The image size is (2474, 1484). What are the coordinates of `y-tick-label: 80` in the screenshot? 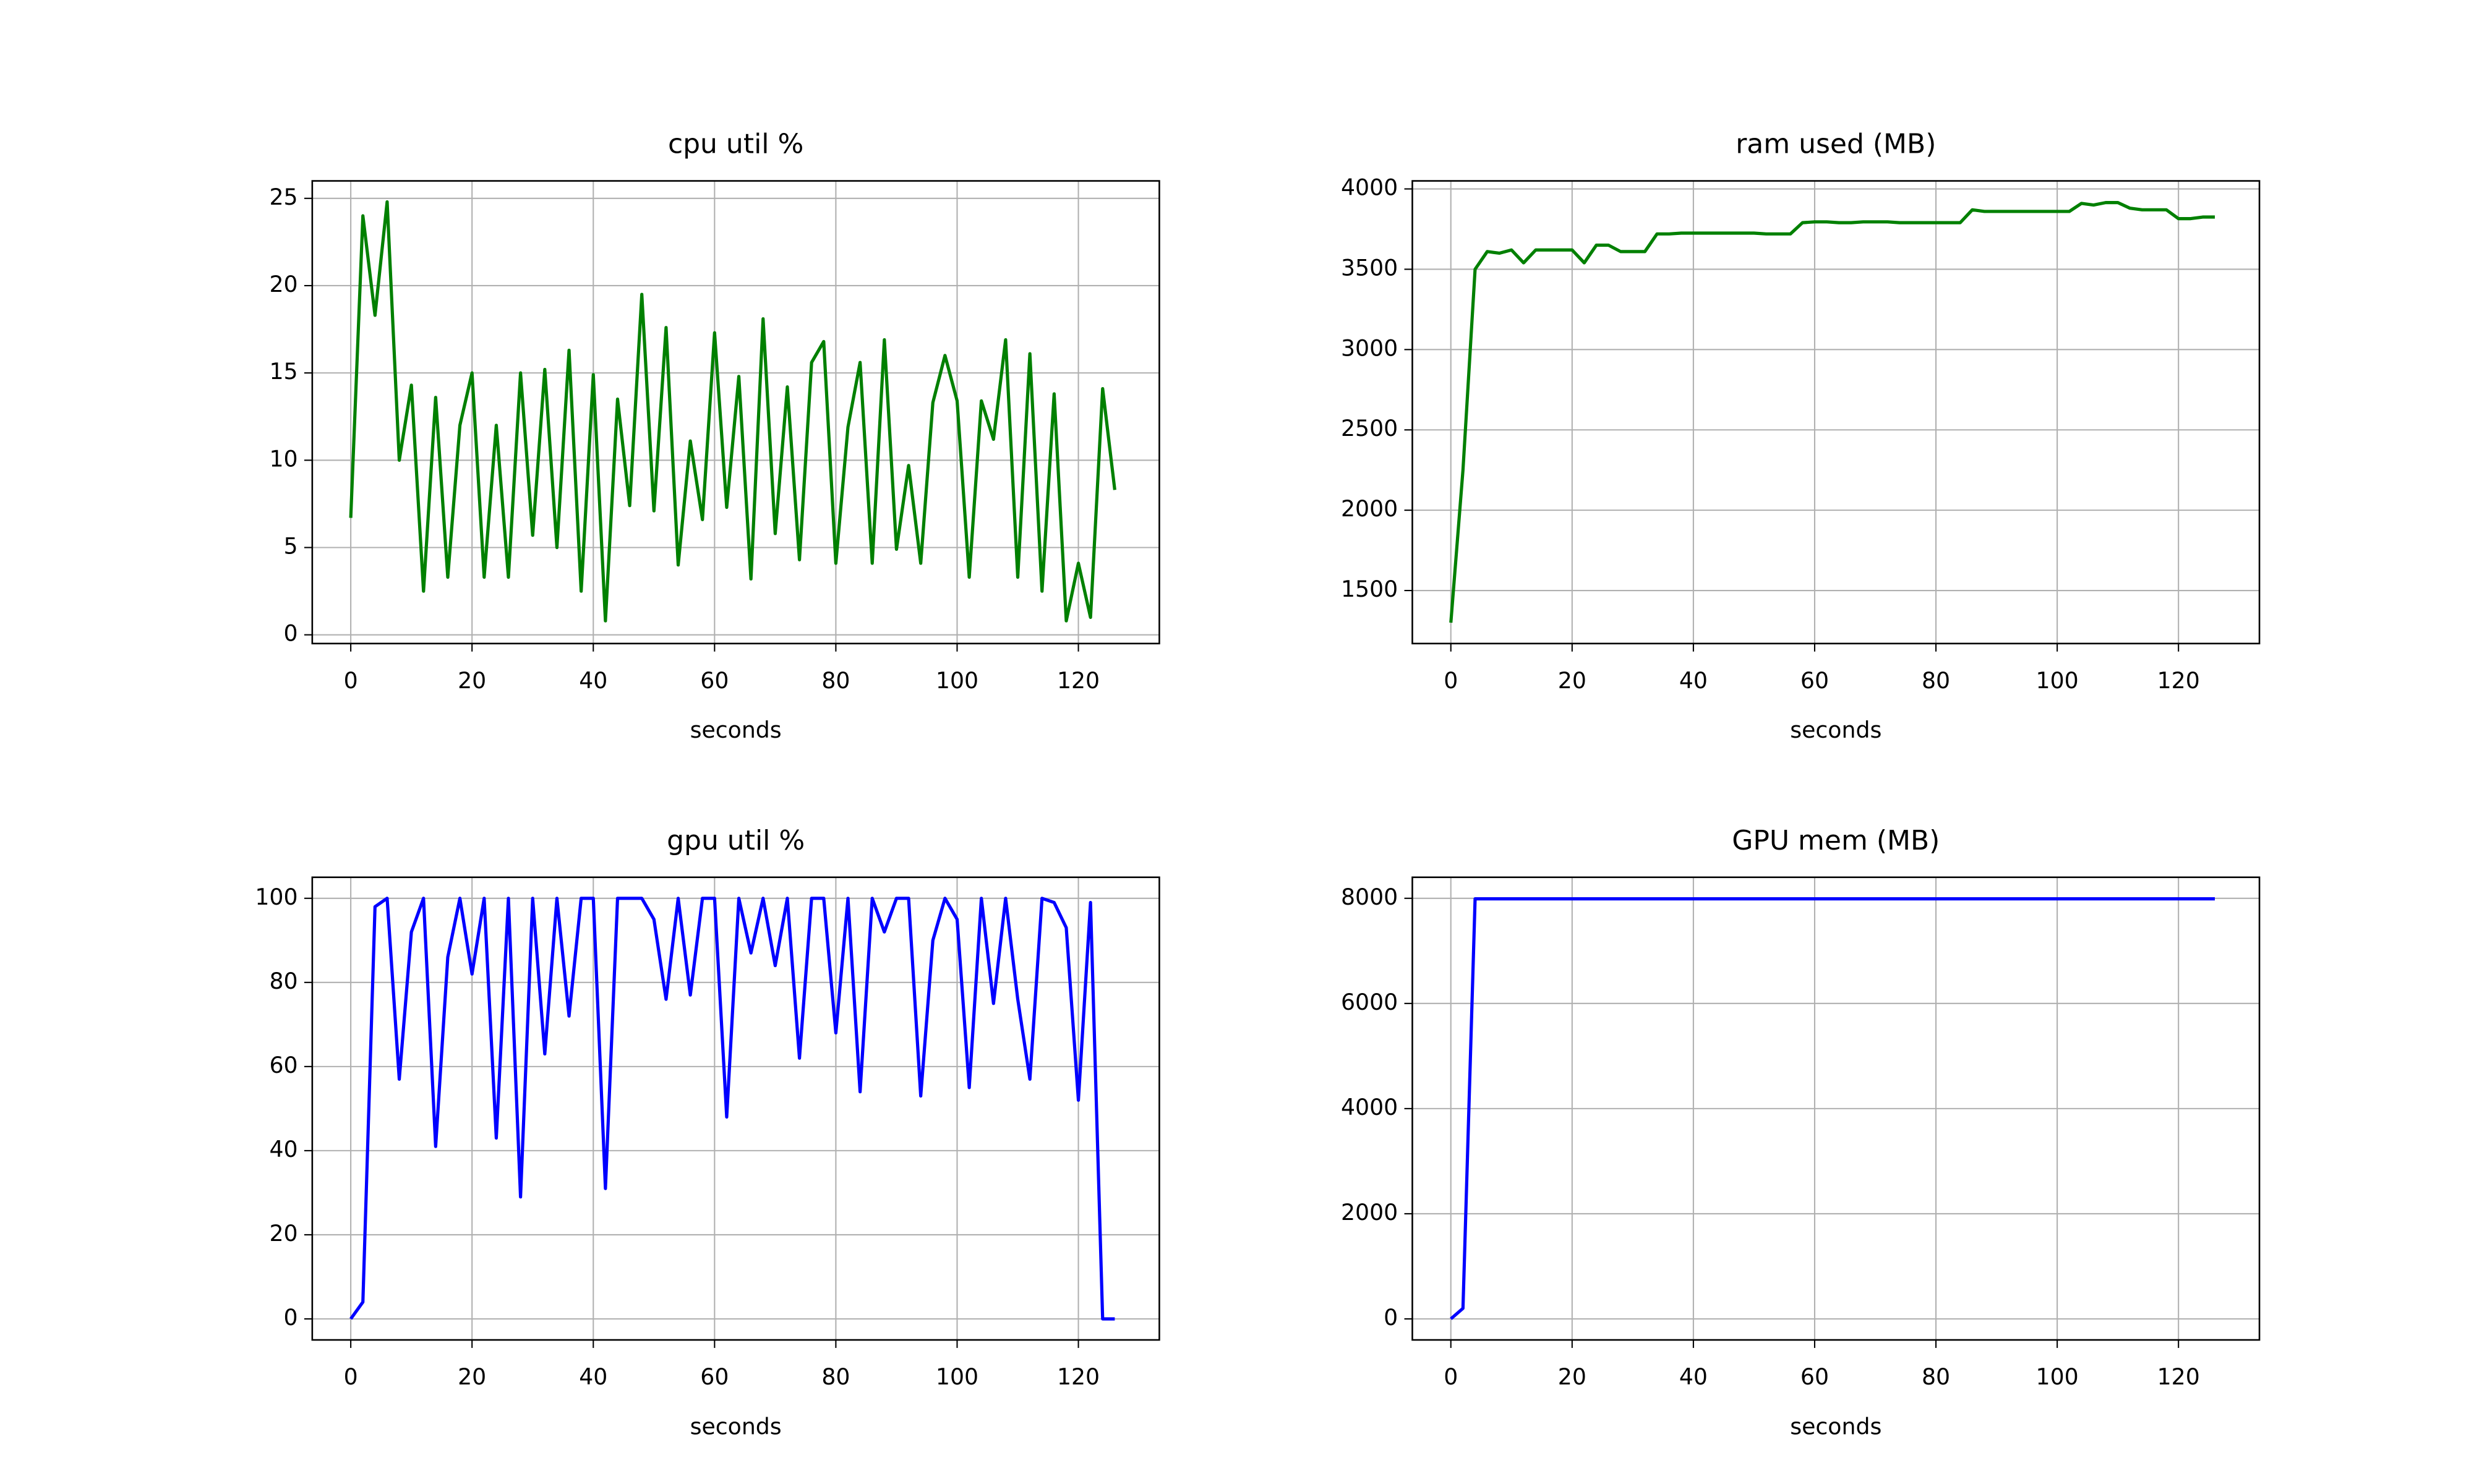 It's located at (283, 981).